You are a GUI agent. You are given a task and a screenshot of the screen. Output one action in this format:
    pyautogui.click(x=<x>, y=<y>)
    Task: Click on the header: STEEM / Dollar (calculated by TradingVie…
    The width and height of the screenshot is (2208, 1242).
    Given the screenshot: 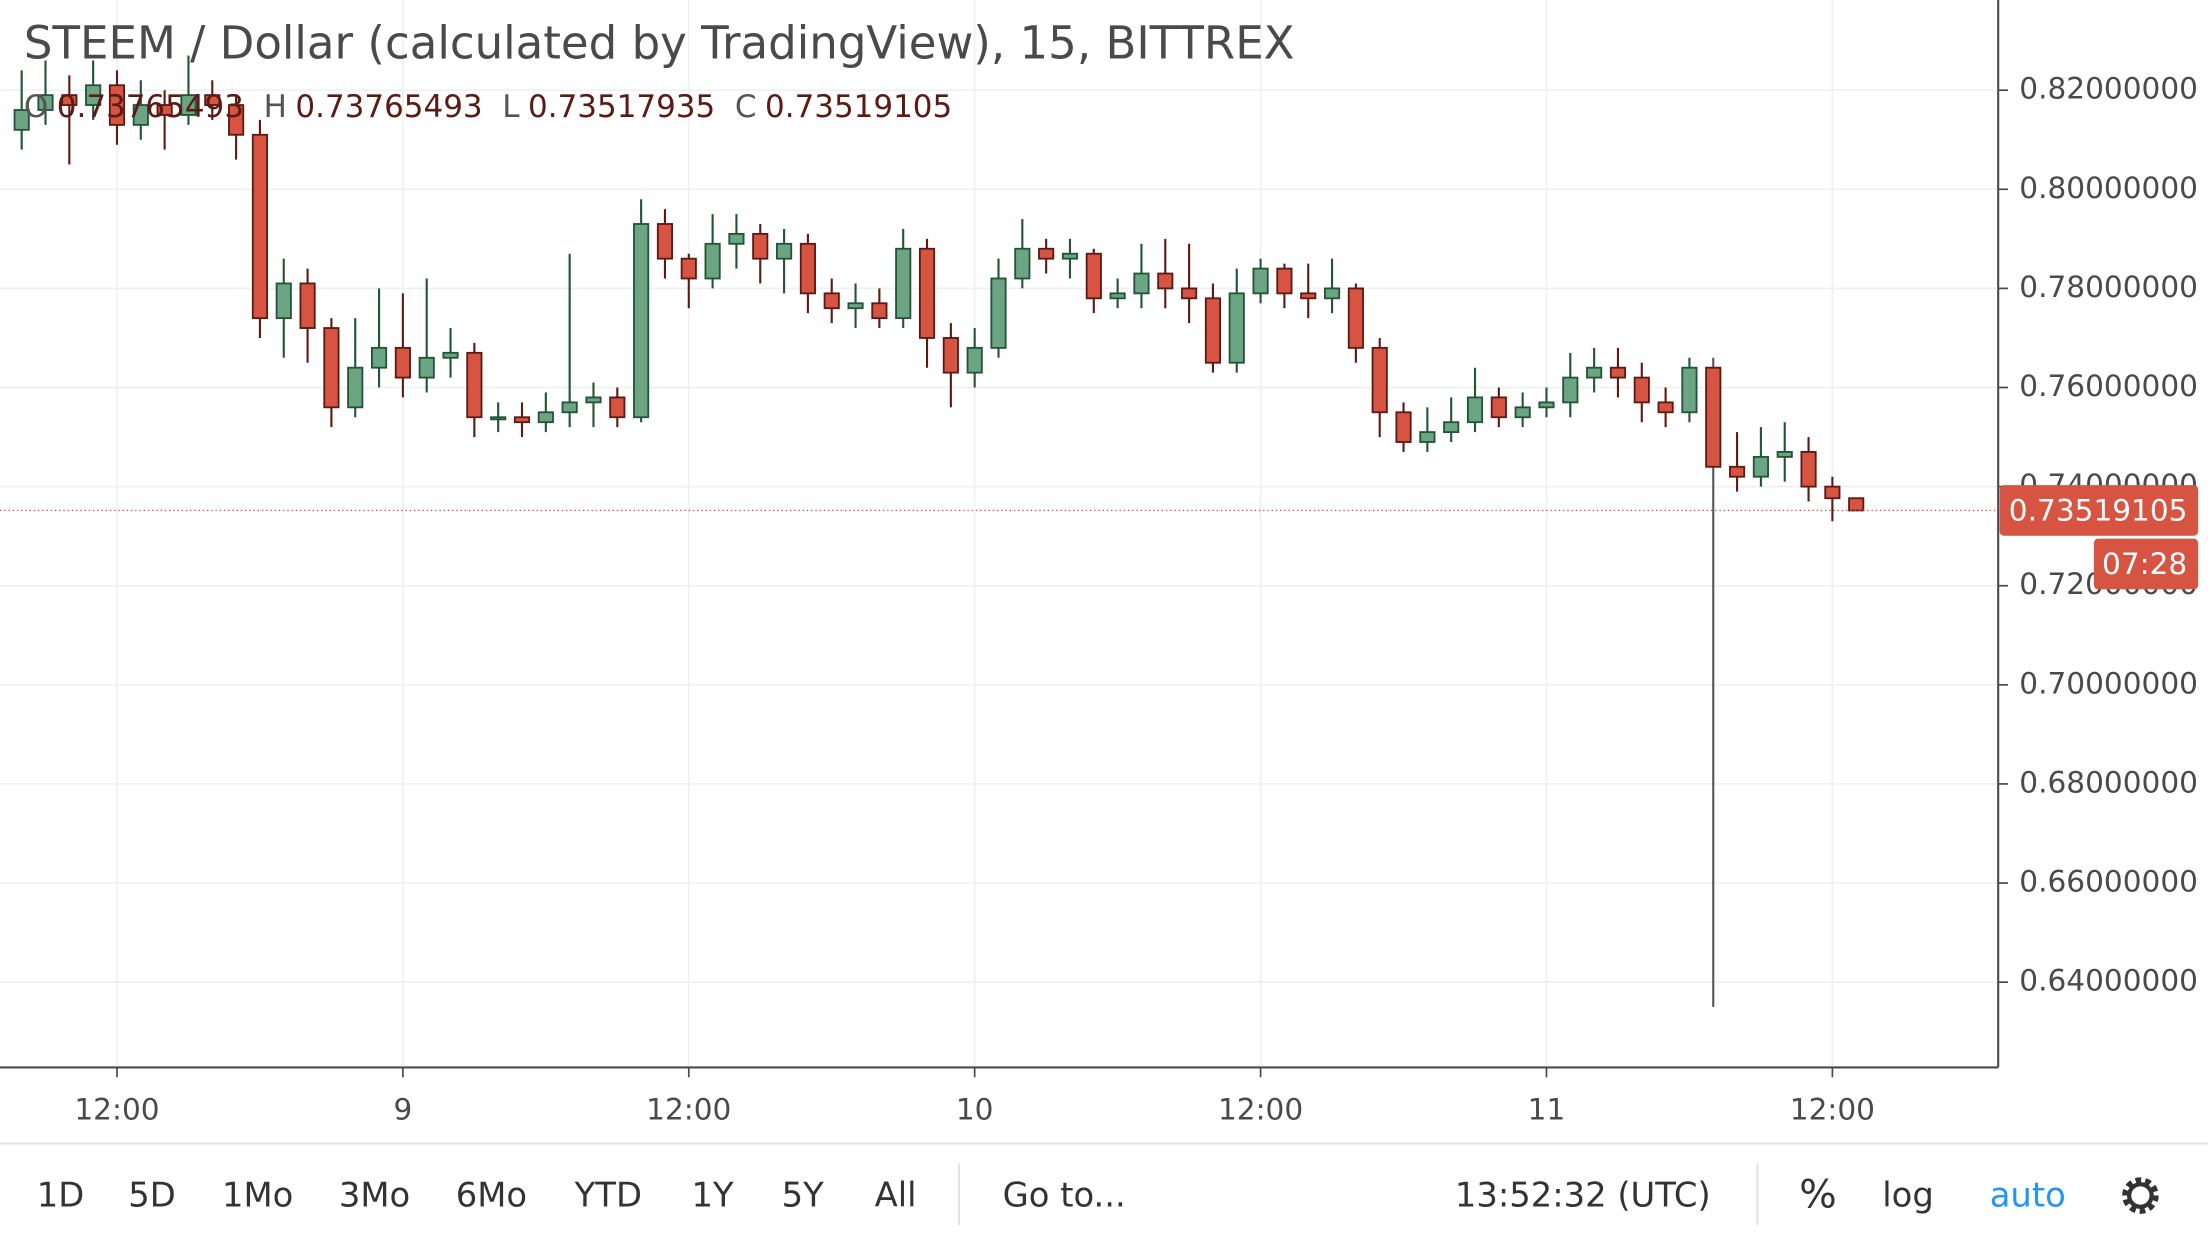 What is the action you would take?
    pyautogui.click(x=659, y=70)
    